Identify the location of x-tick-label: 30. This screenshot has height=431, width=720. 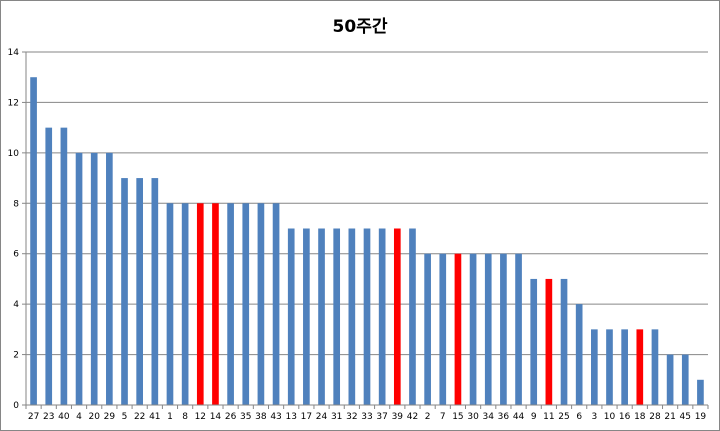
(473, 417).